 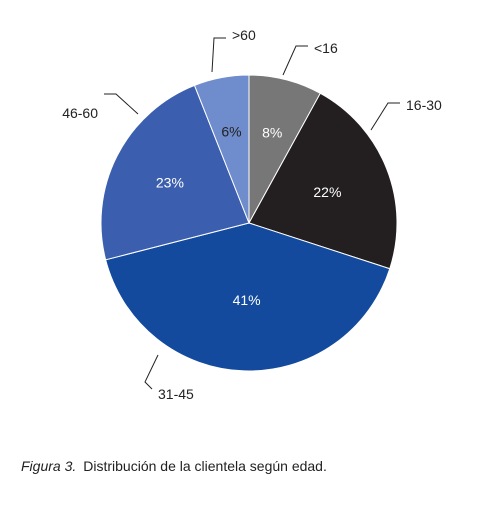 I want to click on category-label-gt-60: >60, so click(x=244, y=35).